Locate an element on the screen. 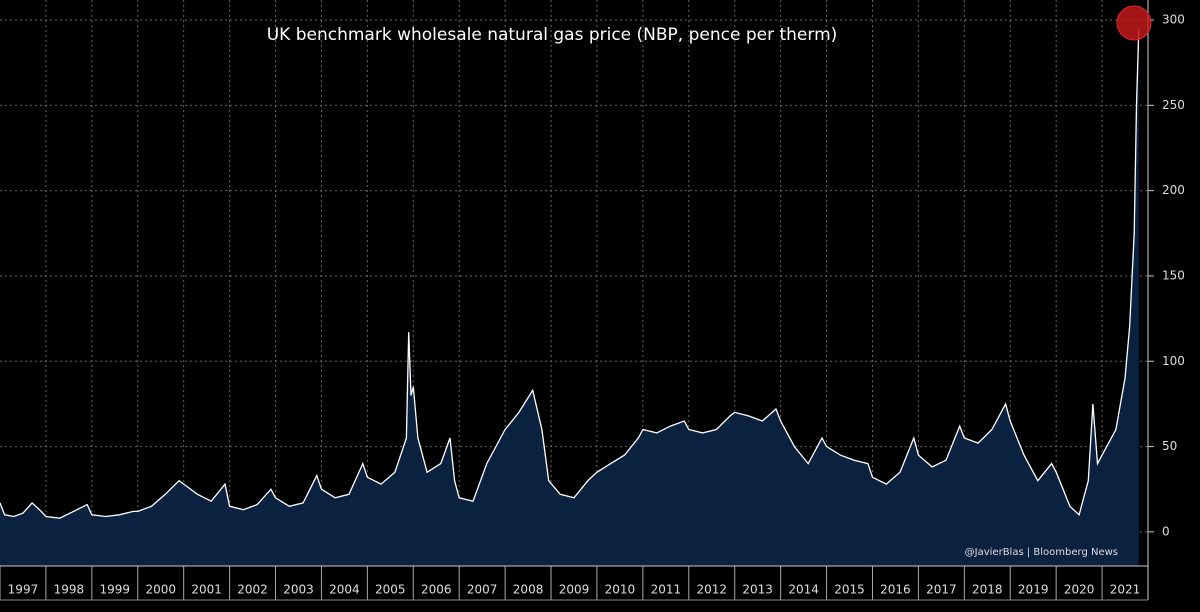  x-tick-label: 2009 is located at coordinates (574, 590).